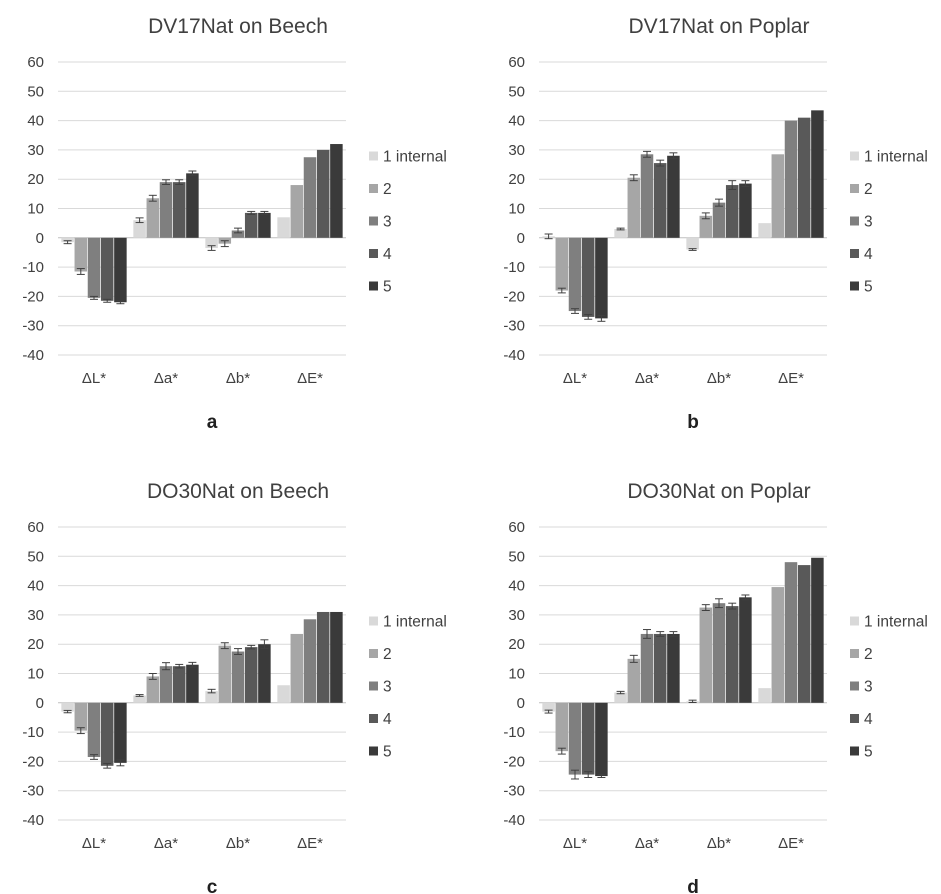 Image resolution: width=941 pixels, height=894 pixels. What do you see at coordinates (868, 254) in the screenshot?
I see `legend-label: 4` at bounding box center [868, 254].